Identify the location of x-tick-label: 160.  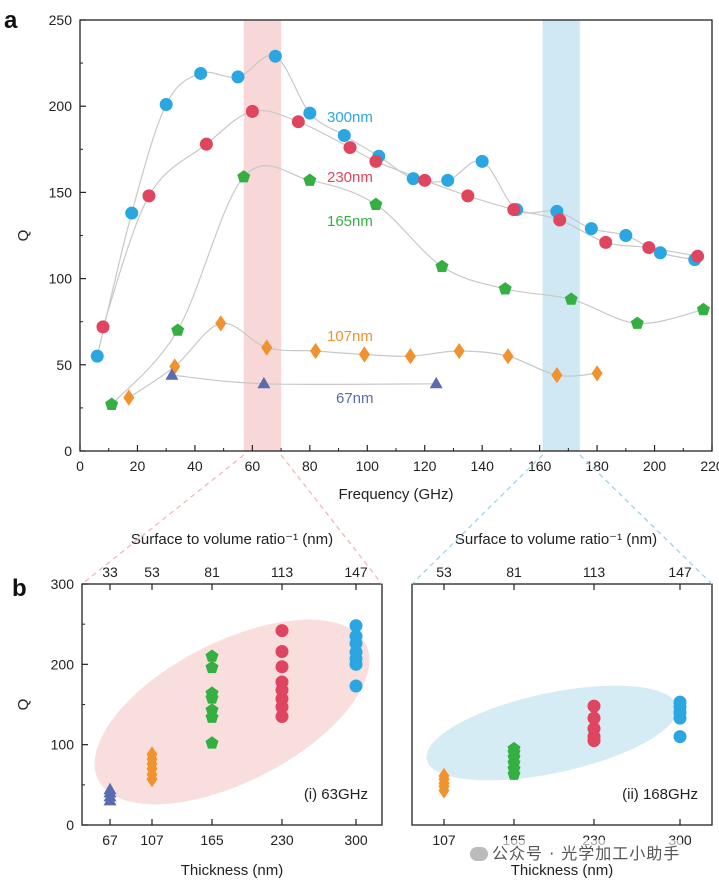
(540, 466).